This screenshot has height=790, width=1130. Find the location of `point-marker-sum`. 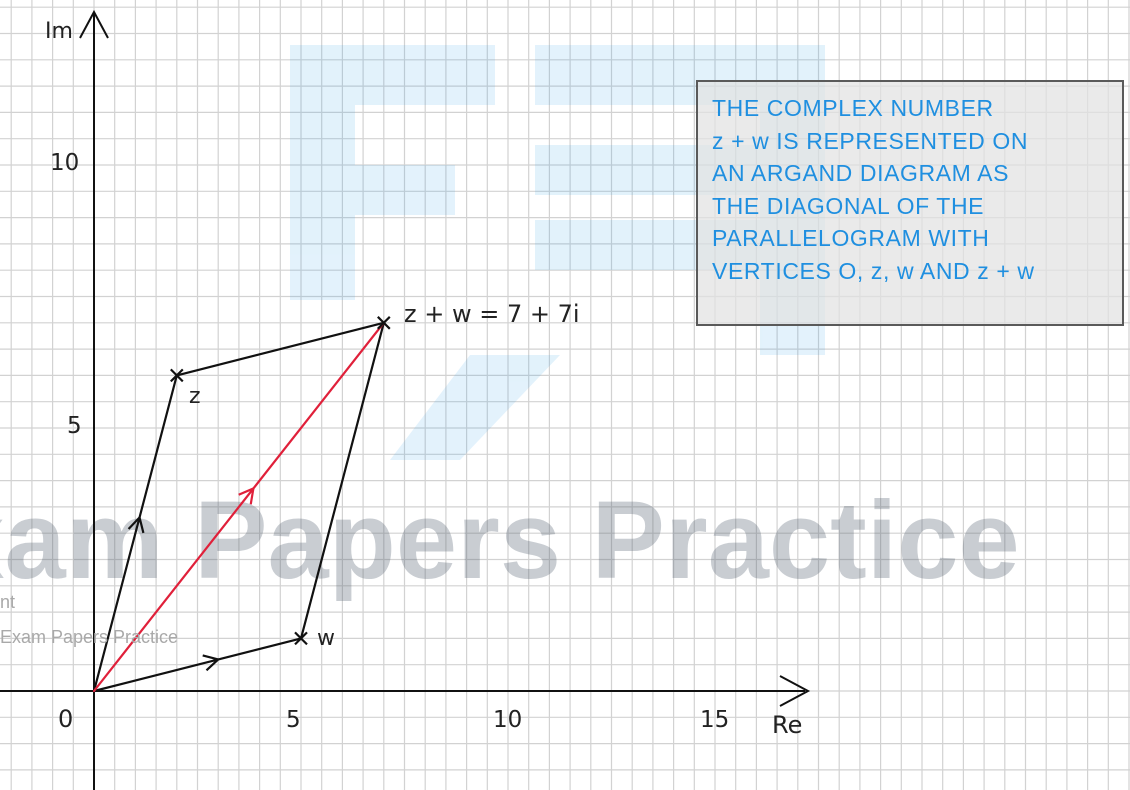

point-marker-sum is located at coordinates (384, 323).